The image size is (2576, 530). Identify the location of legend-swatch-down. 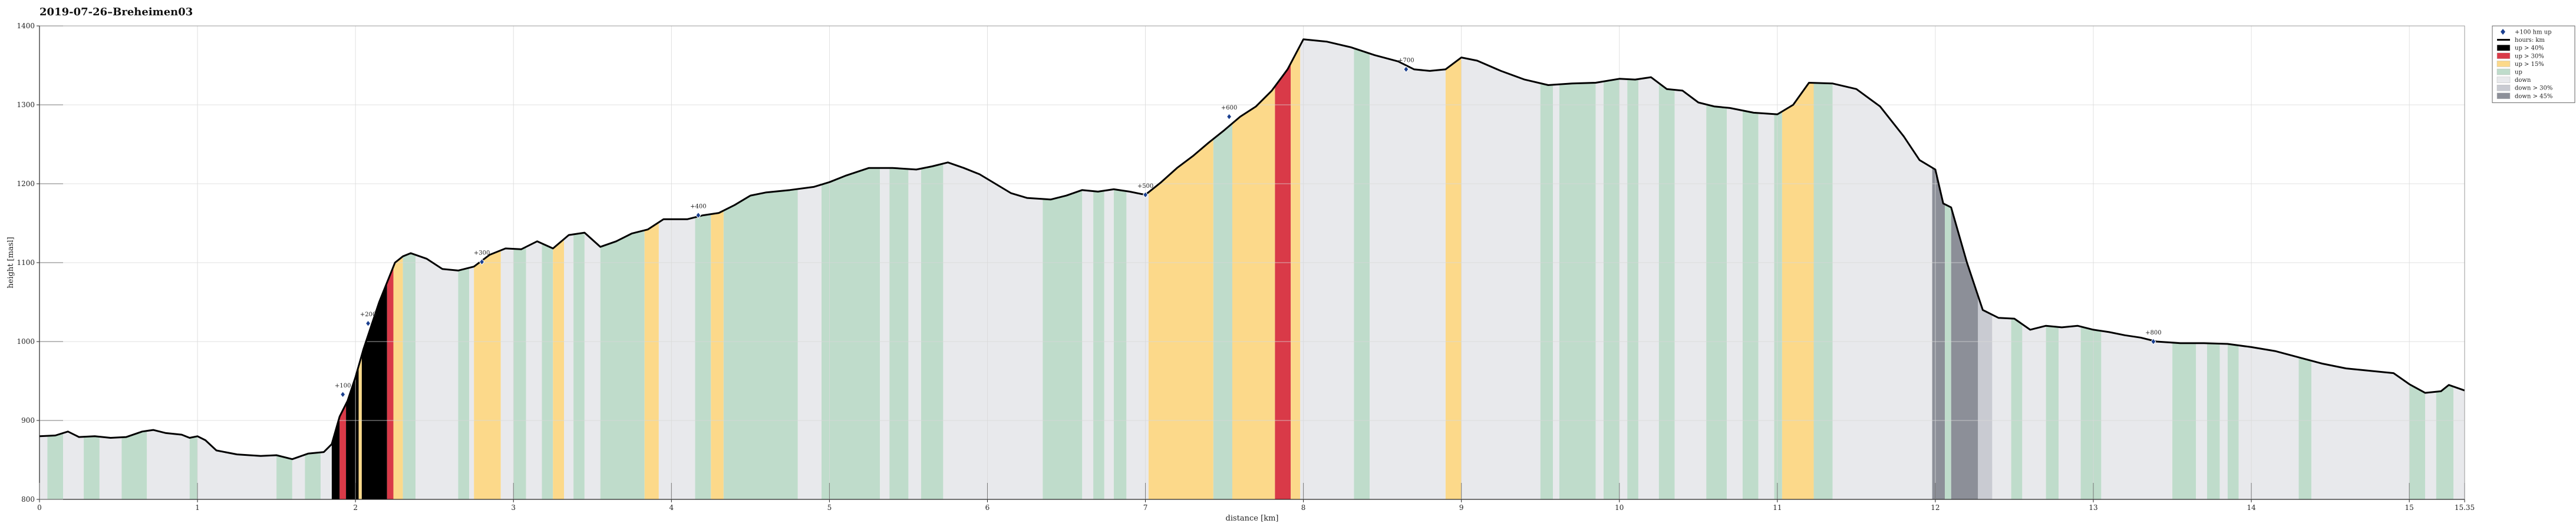
(2504, 80).